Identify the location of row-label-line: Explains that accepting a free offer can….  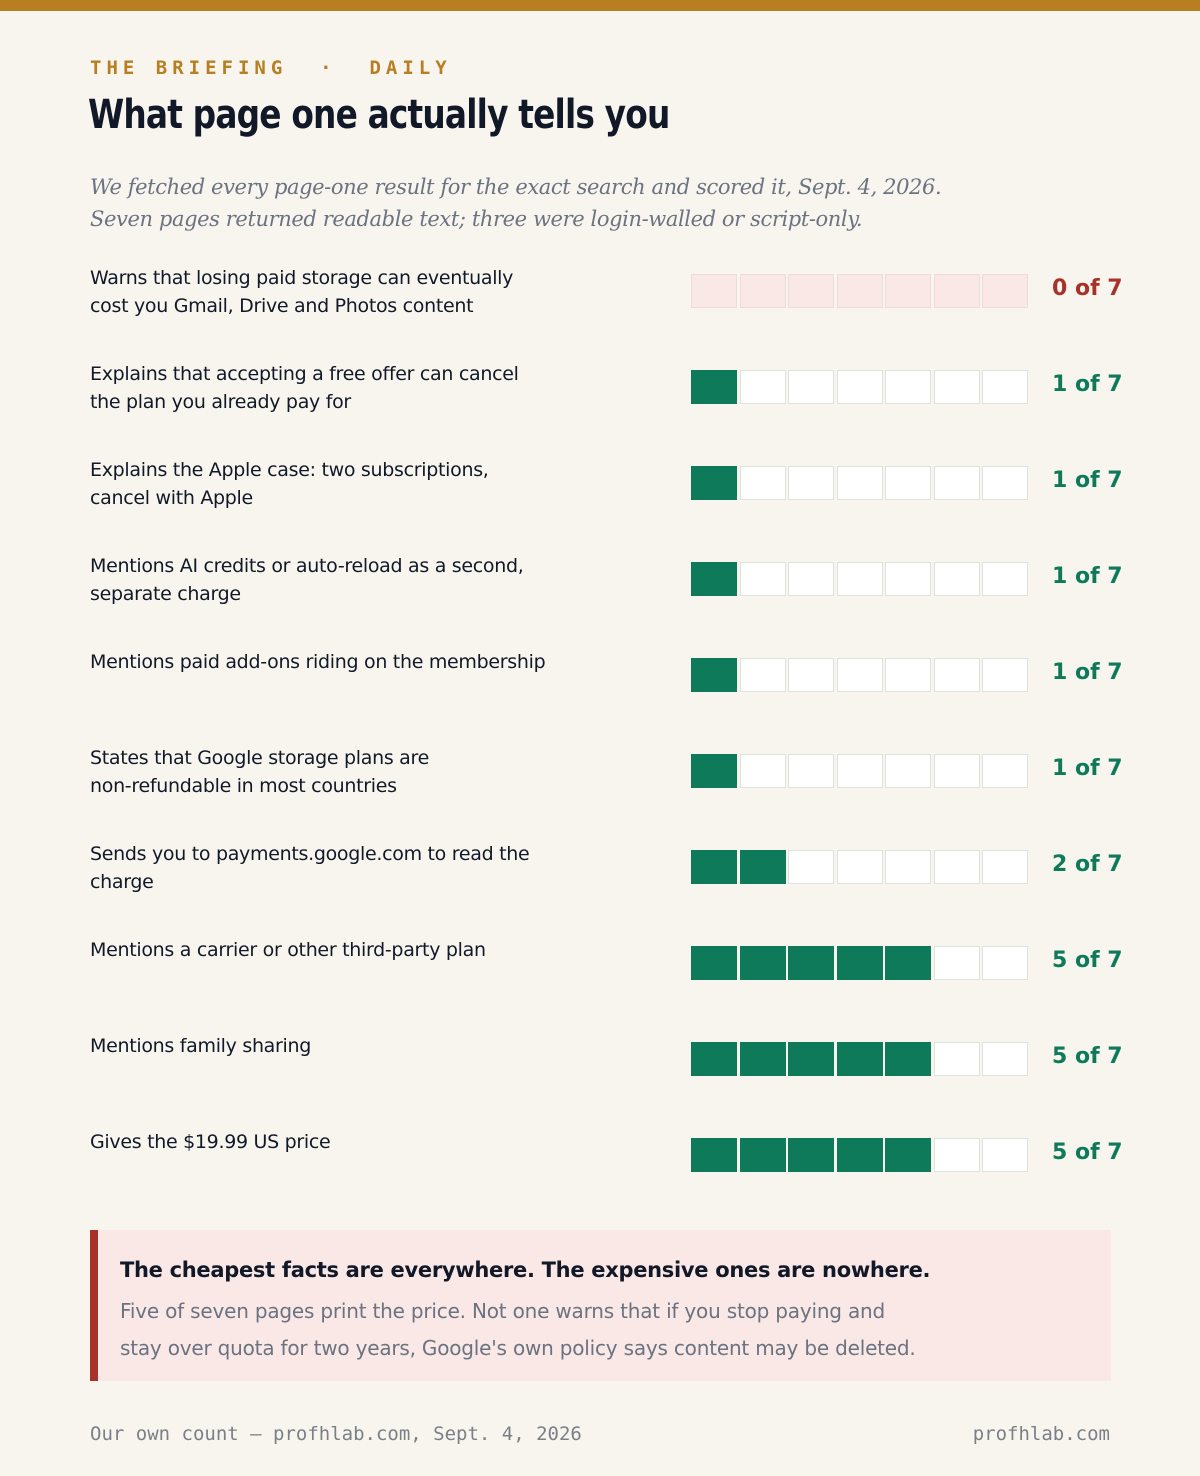
(304, 374).